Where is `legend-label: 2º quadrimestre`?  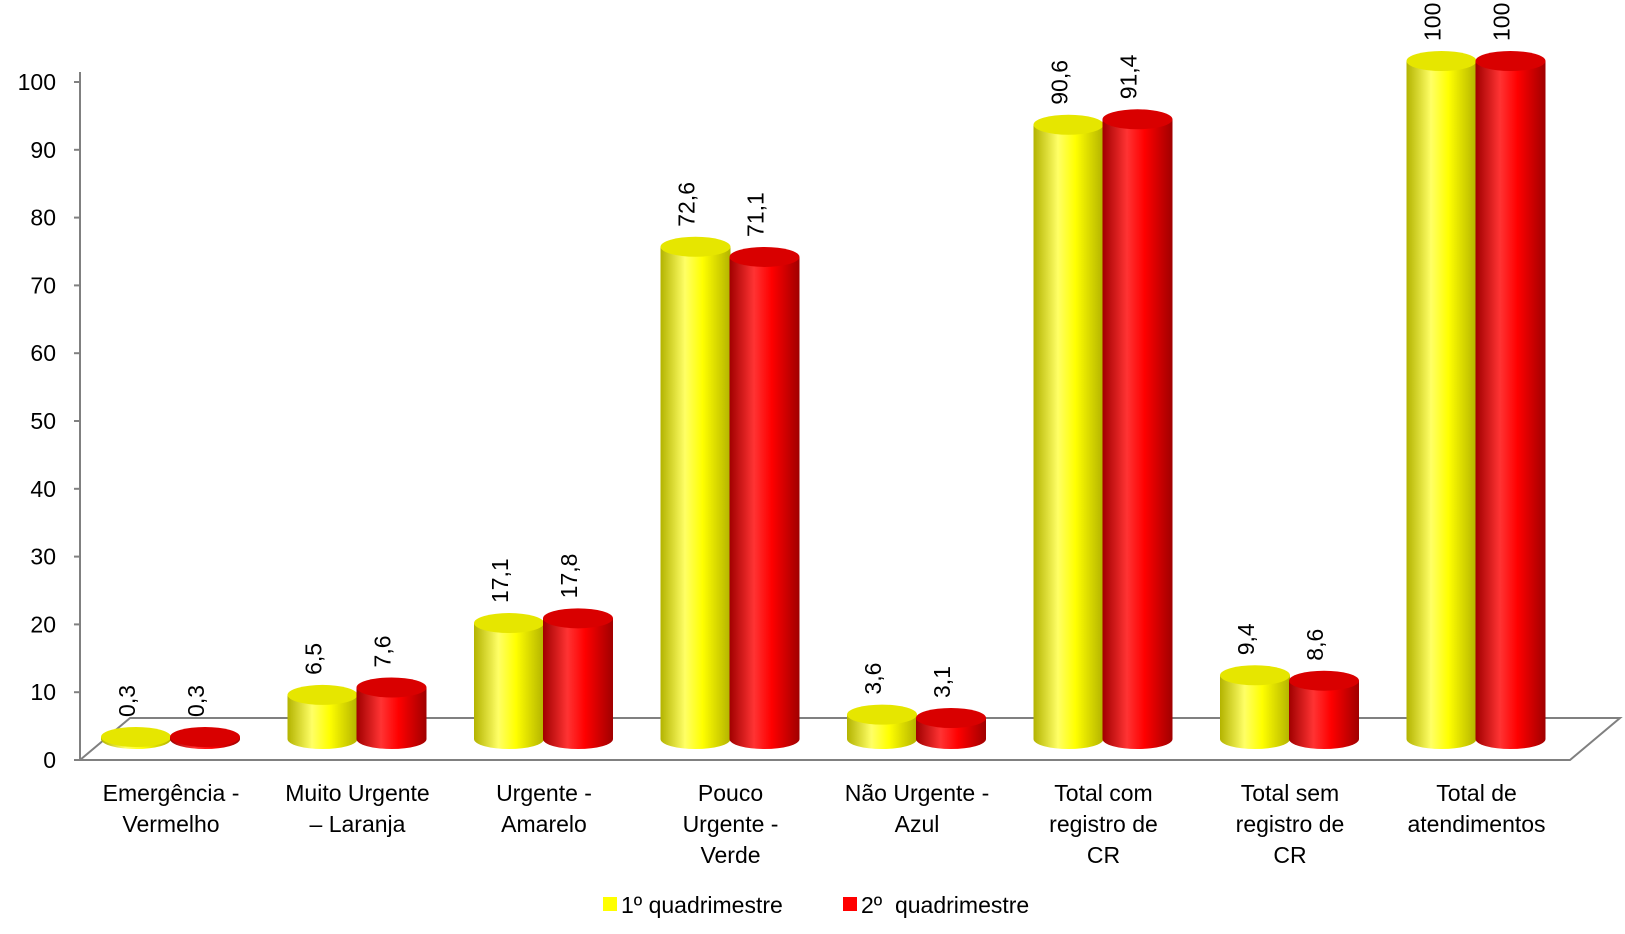
legend-label: 2º quadrimestre is located at coordinates (945, 905).